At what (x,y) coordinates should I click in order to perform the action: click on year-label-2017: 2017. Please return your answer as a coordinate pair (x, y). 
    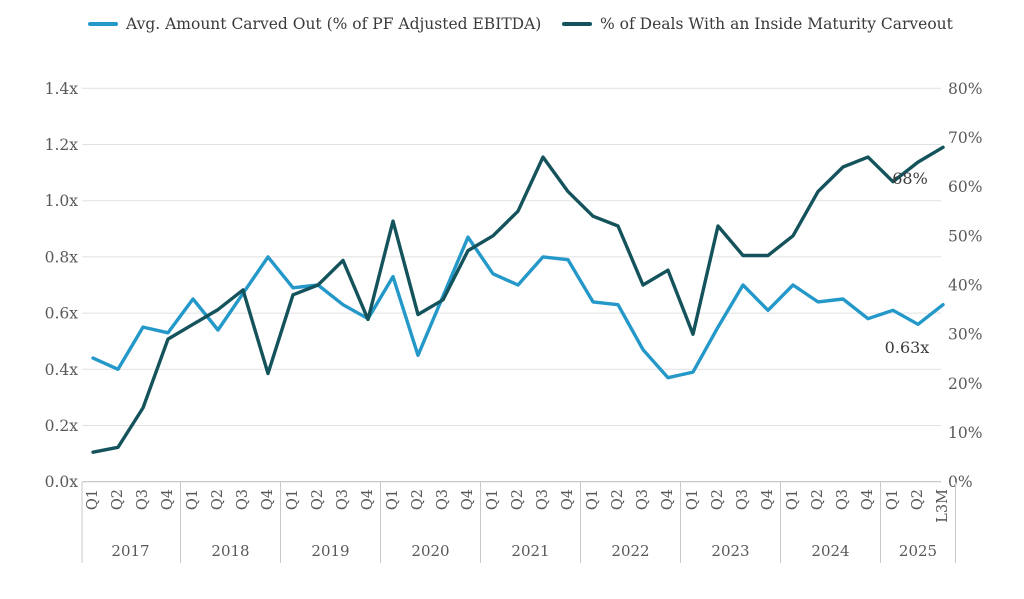
    Looking at the image, I should click on (130, 551).